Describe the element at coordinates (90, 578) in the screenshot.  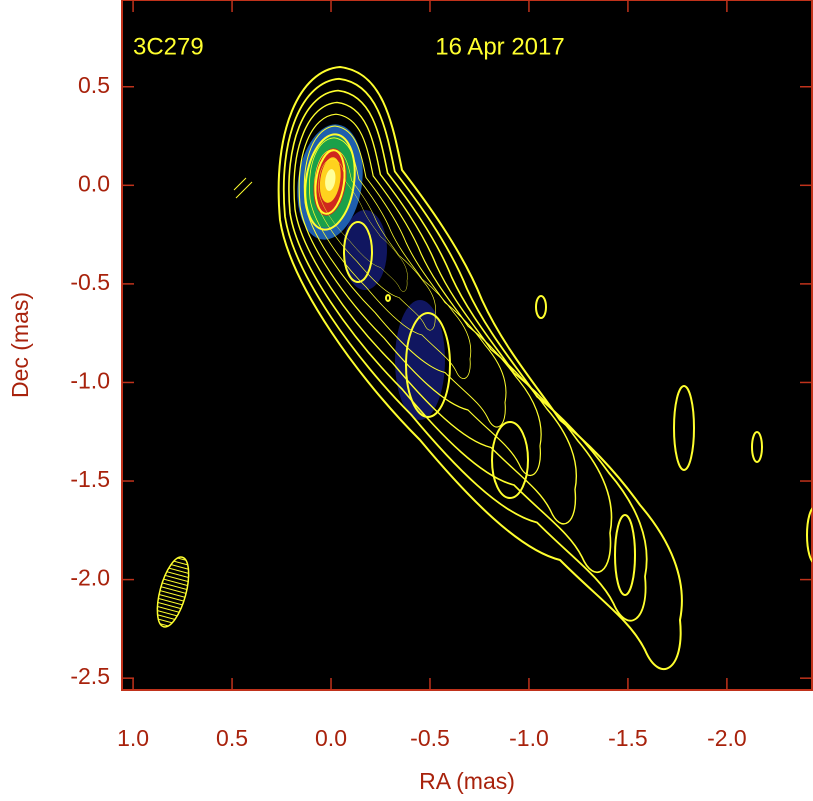
I see `y-tick-label: -2.0` at that location.